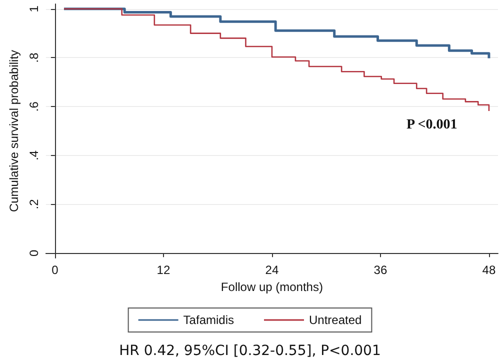 This screenshot has width=500, height=362. I want to click on y-tick-label: .8, so click(33, 57).